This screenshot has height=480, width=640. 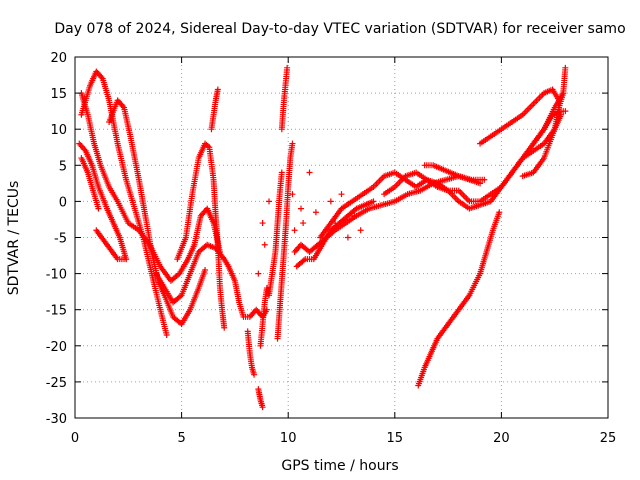 What do you see at coordinates (56, 311) in the screenshot?
I see `y-tick-label: -15` at bounding box center [56, 311].